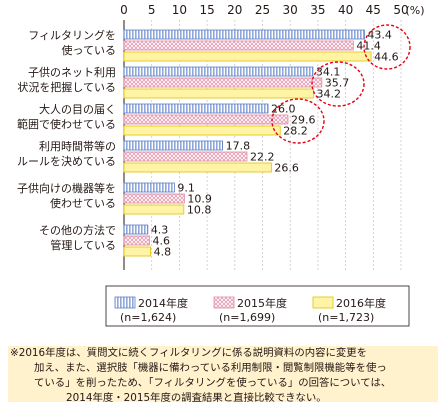 The image size is (441, 407). What do you see at coordinates (66, 87) in the screenshot?
I see `category-label: 状況を把握している` at bounding box center [66, 87].